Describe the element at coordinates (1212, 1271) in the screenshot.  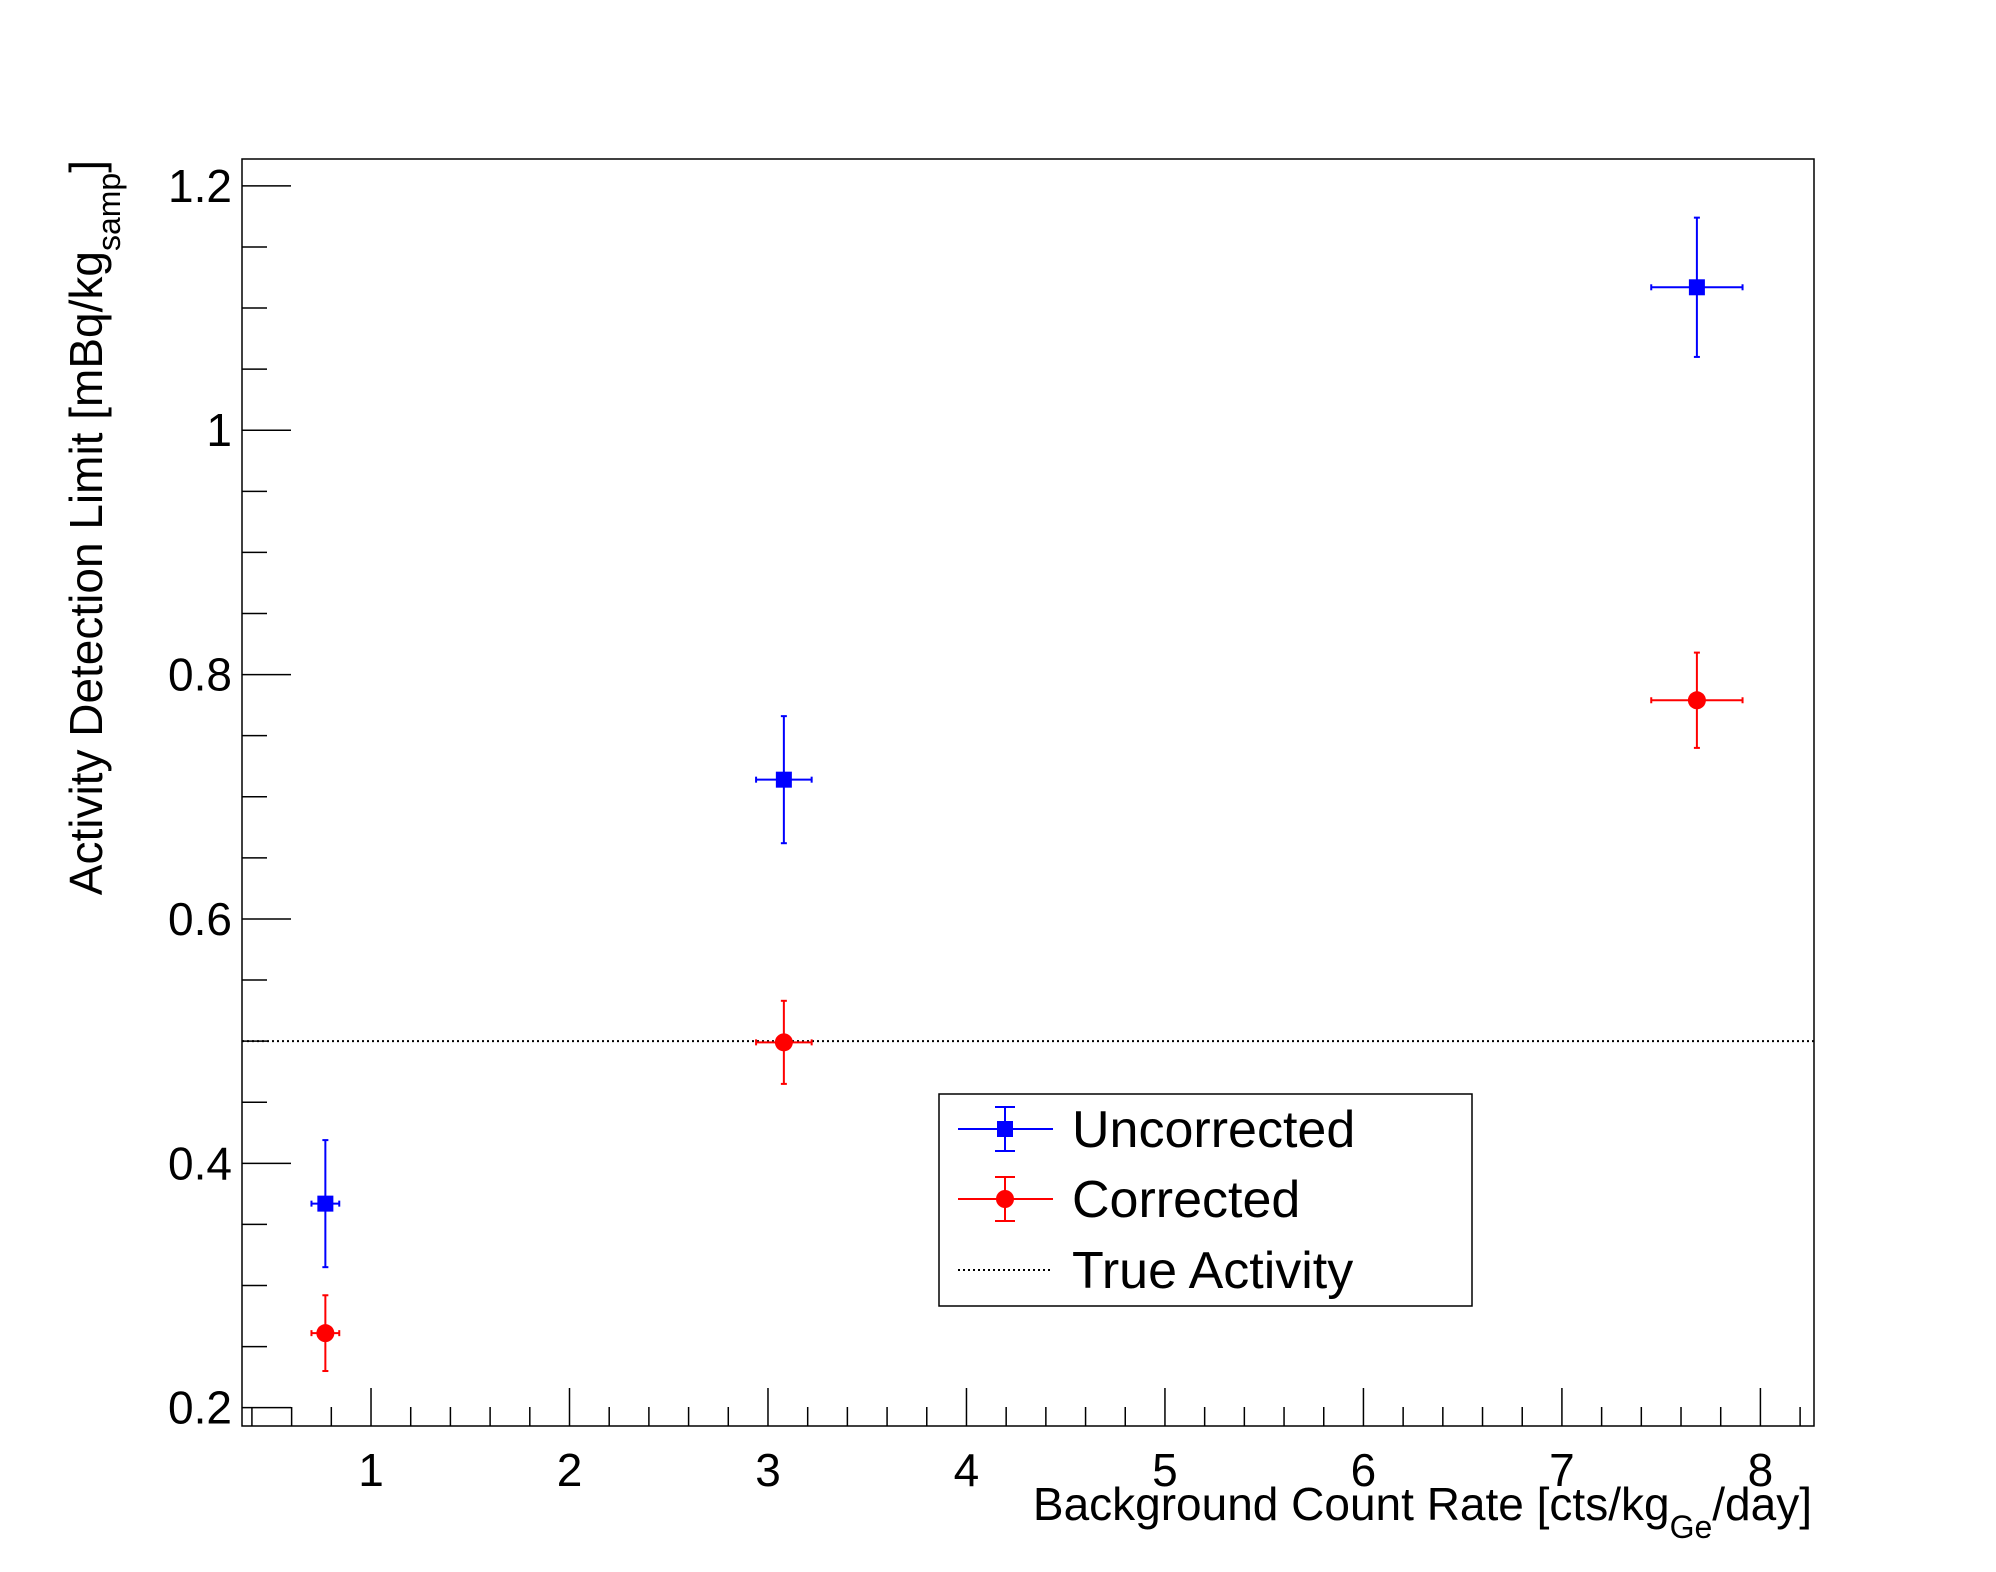
I see `legend-label-true-activity: True Activity` at that location.